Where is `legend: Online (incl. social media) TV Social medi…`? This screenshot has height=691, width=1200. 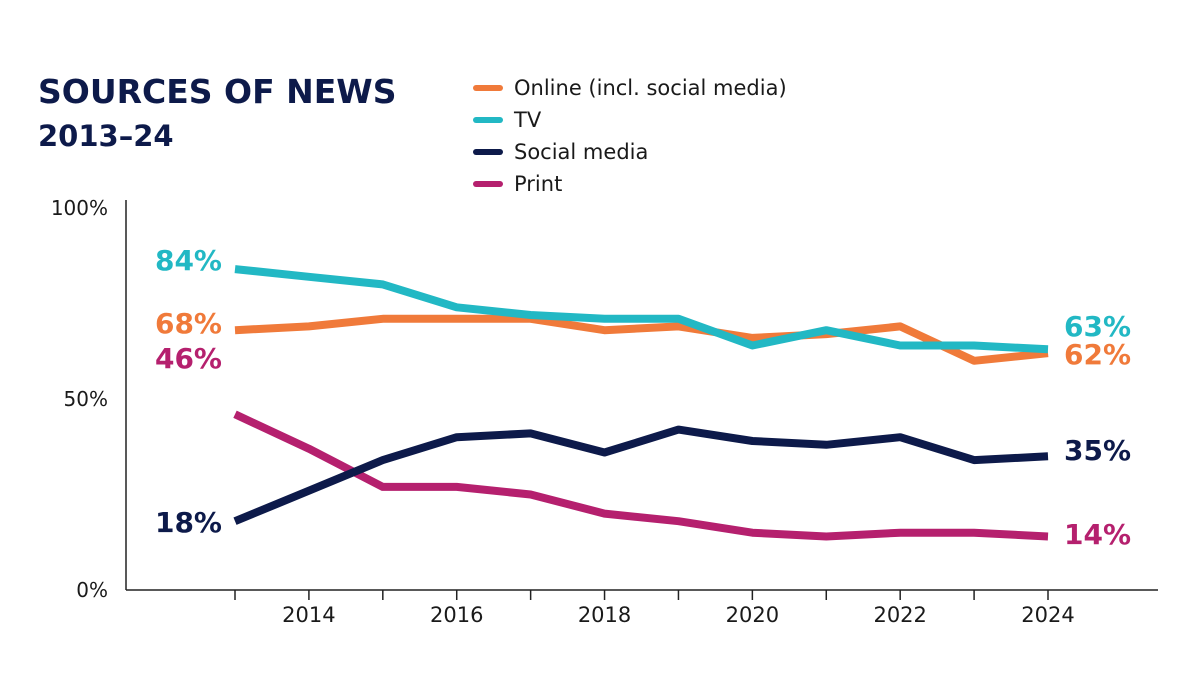 legend: Online (incl. social media) TV Social medi… is located at coordinates (630, 136).